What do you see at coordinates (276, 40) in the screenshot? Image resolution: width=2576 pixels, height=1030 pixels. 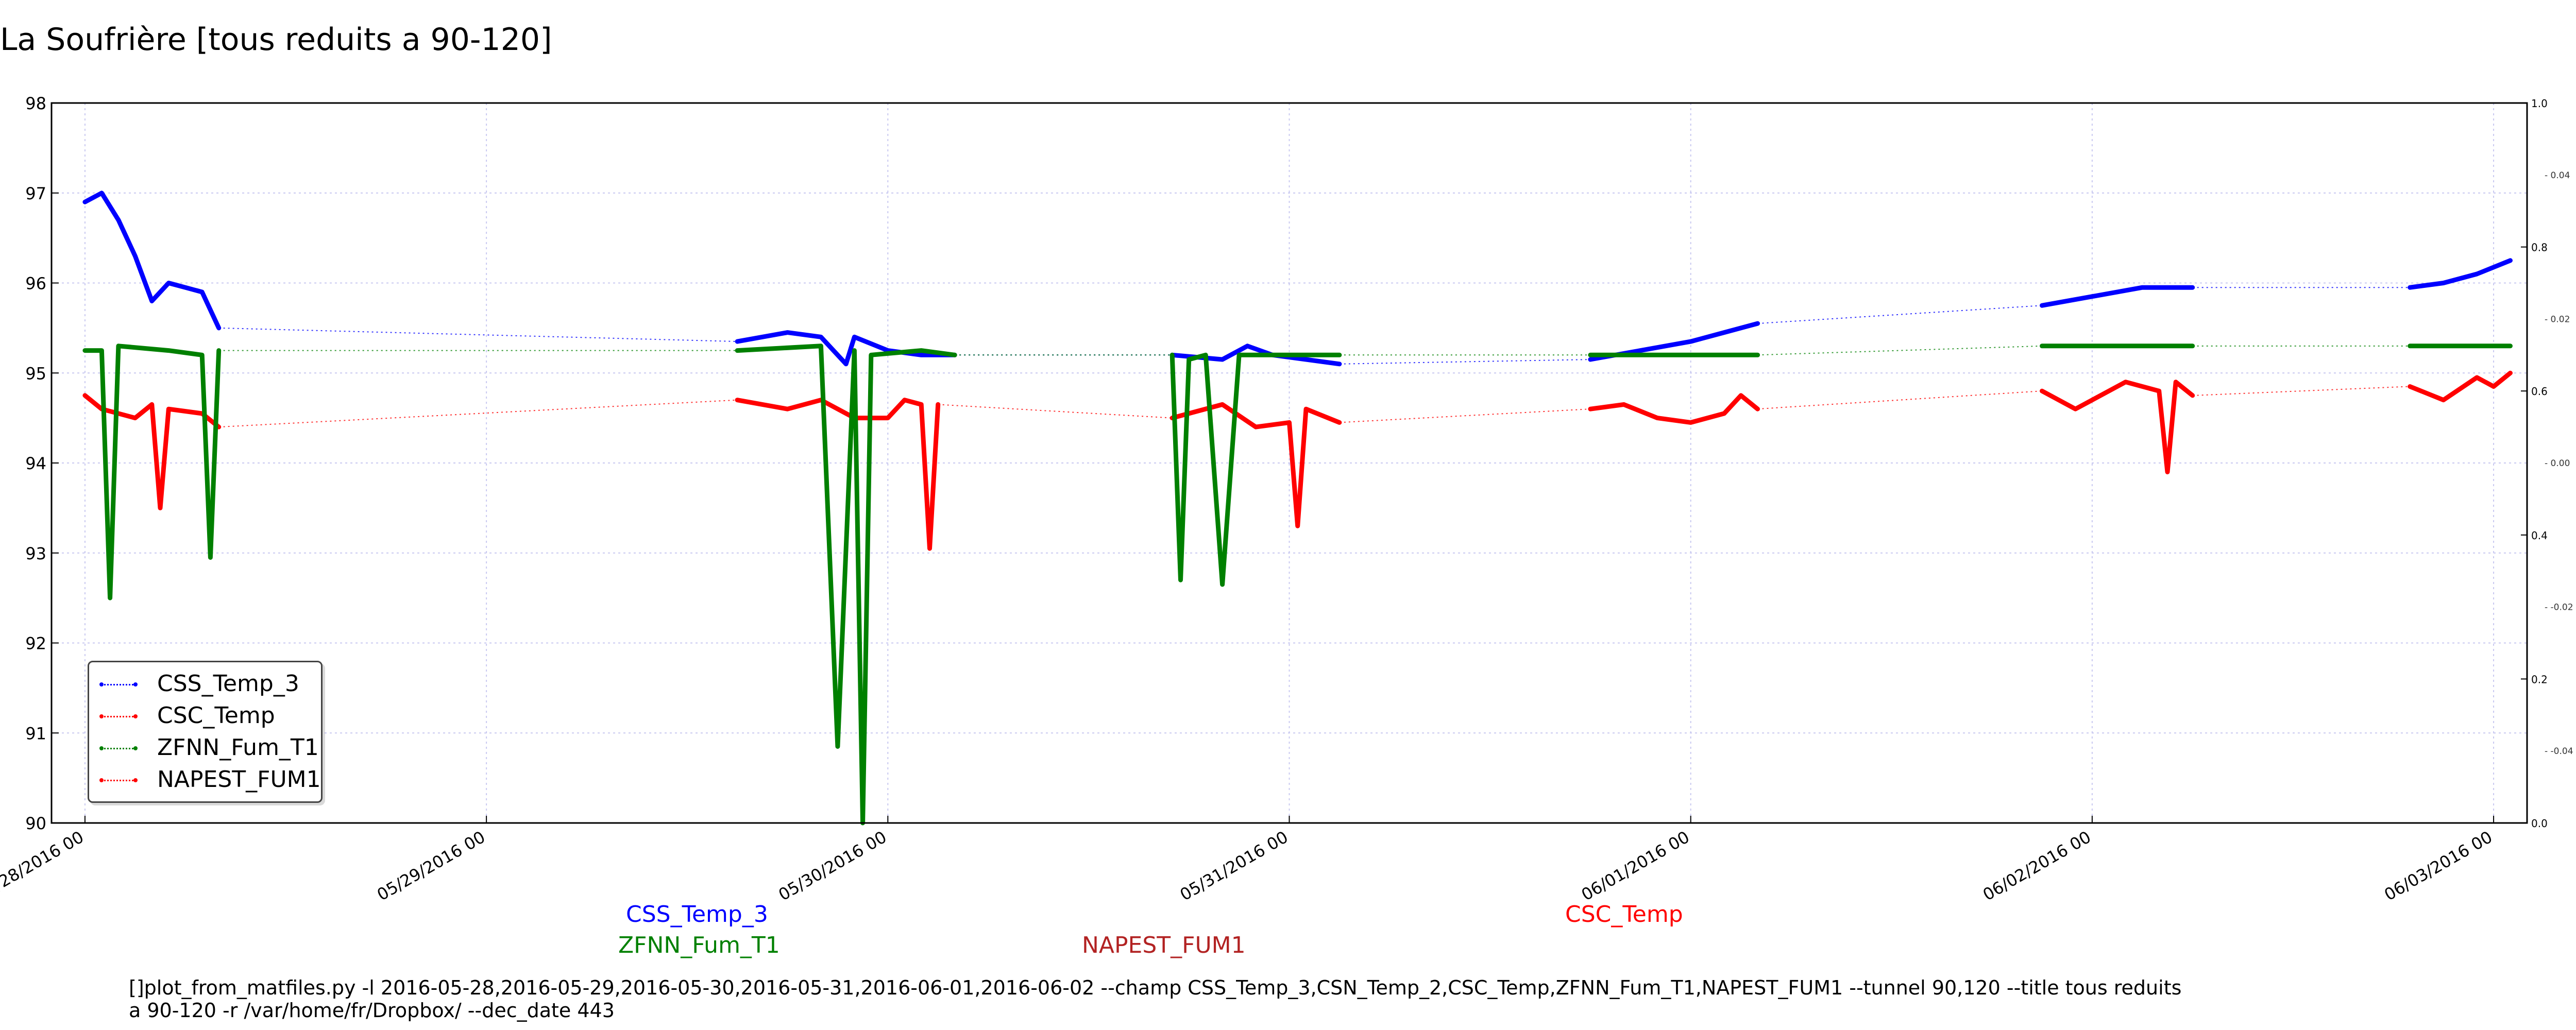 I see `chart-title: La Soufrière [tous reduits a 90-120]` at bounding box center [276, 40].